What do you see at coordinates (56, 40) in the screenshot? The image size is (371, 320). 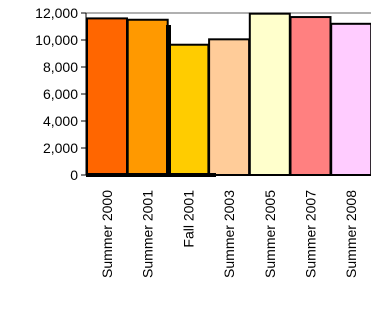 I see `y-tick-label: 10,000` at bounding box center [56, 40].